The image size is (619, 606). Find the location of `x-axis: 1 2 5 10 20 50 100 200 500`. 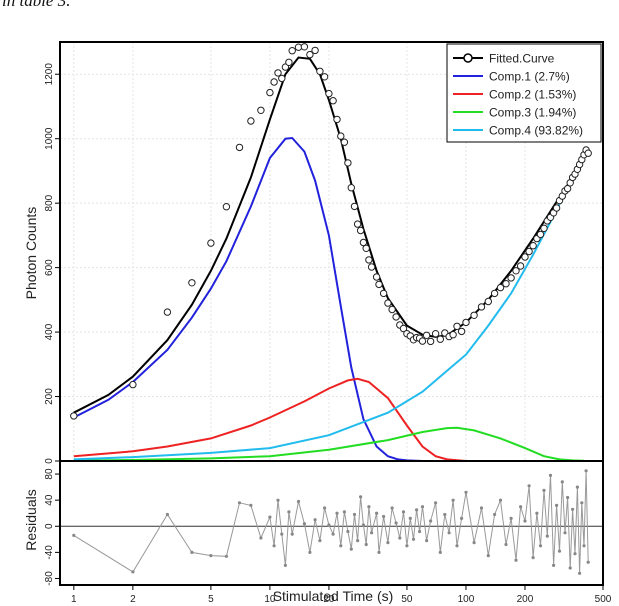

x-axis: 1 2 5 10 20 50 100 200 500 is located at coordinates (341, 595).